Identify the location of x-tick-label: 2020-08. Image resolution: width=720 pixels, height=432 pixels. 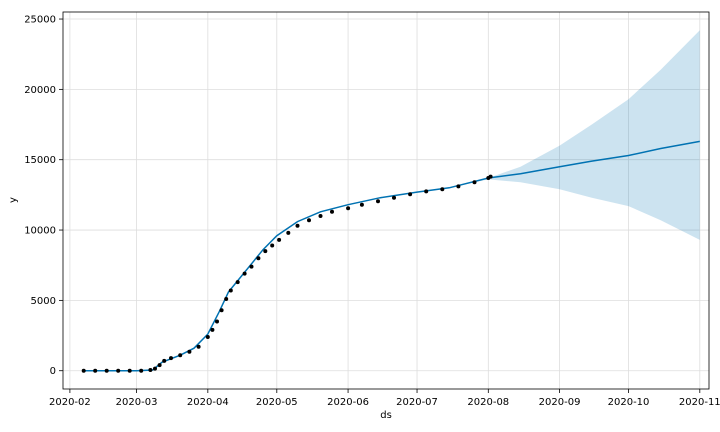
(488, 402).